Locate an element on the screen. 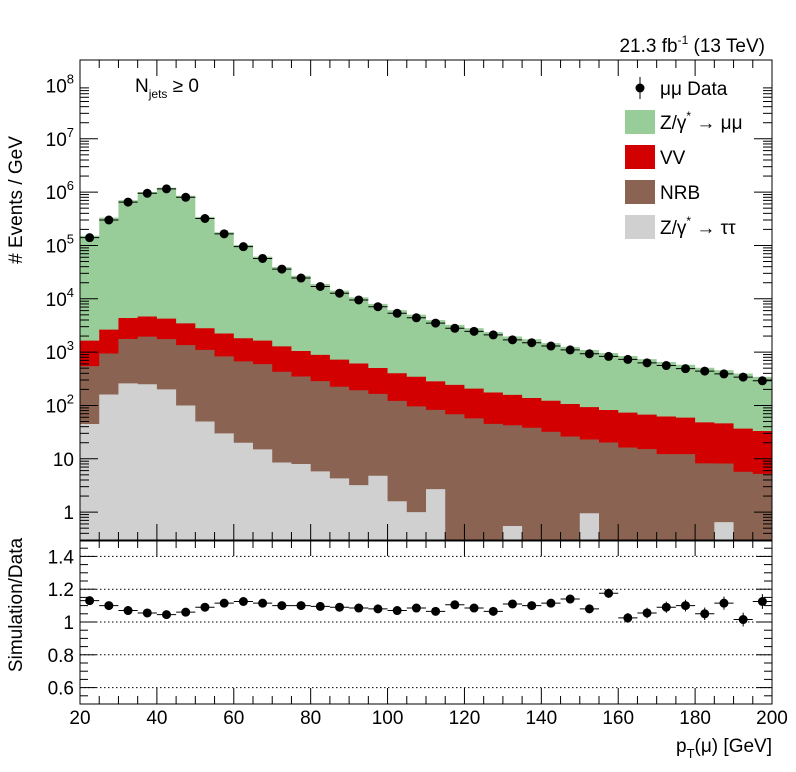 Image resolution: width=796 pixels, height=772 pixels. y-tick-label: 10⁴ is located at coordinates (60, 298).